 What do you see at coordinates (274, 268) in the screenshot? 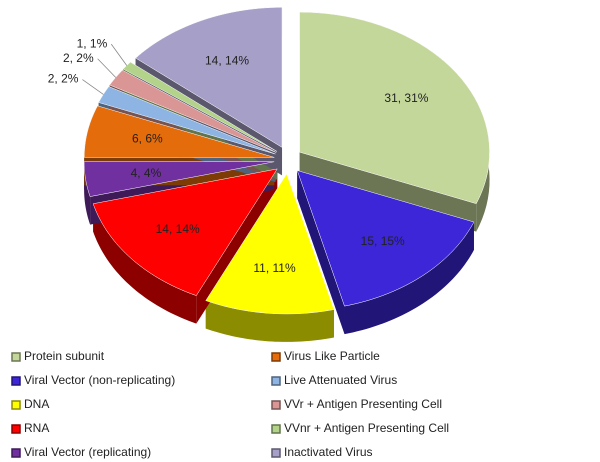
I see `data-label: 11, 11%` at bounding box center [274, 268].